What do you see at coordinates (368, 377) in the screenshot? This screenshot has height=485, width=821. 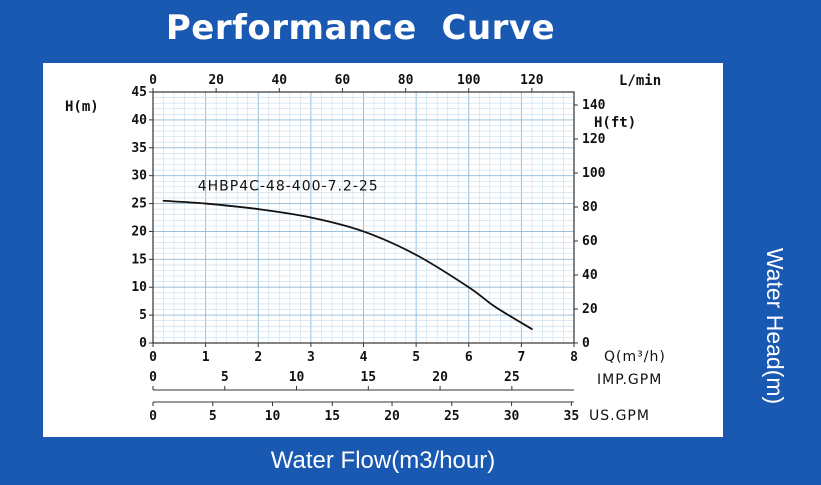 I see `imp-tick-label: 15` at bounding box center [368, 377].